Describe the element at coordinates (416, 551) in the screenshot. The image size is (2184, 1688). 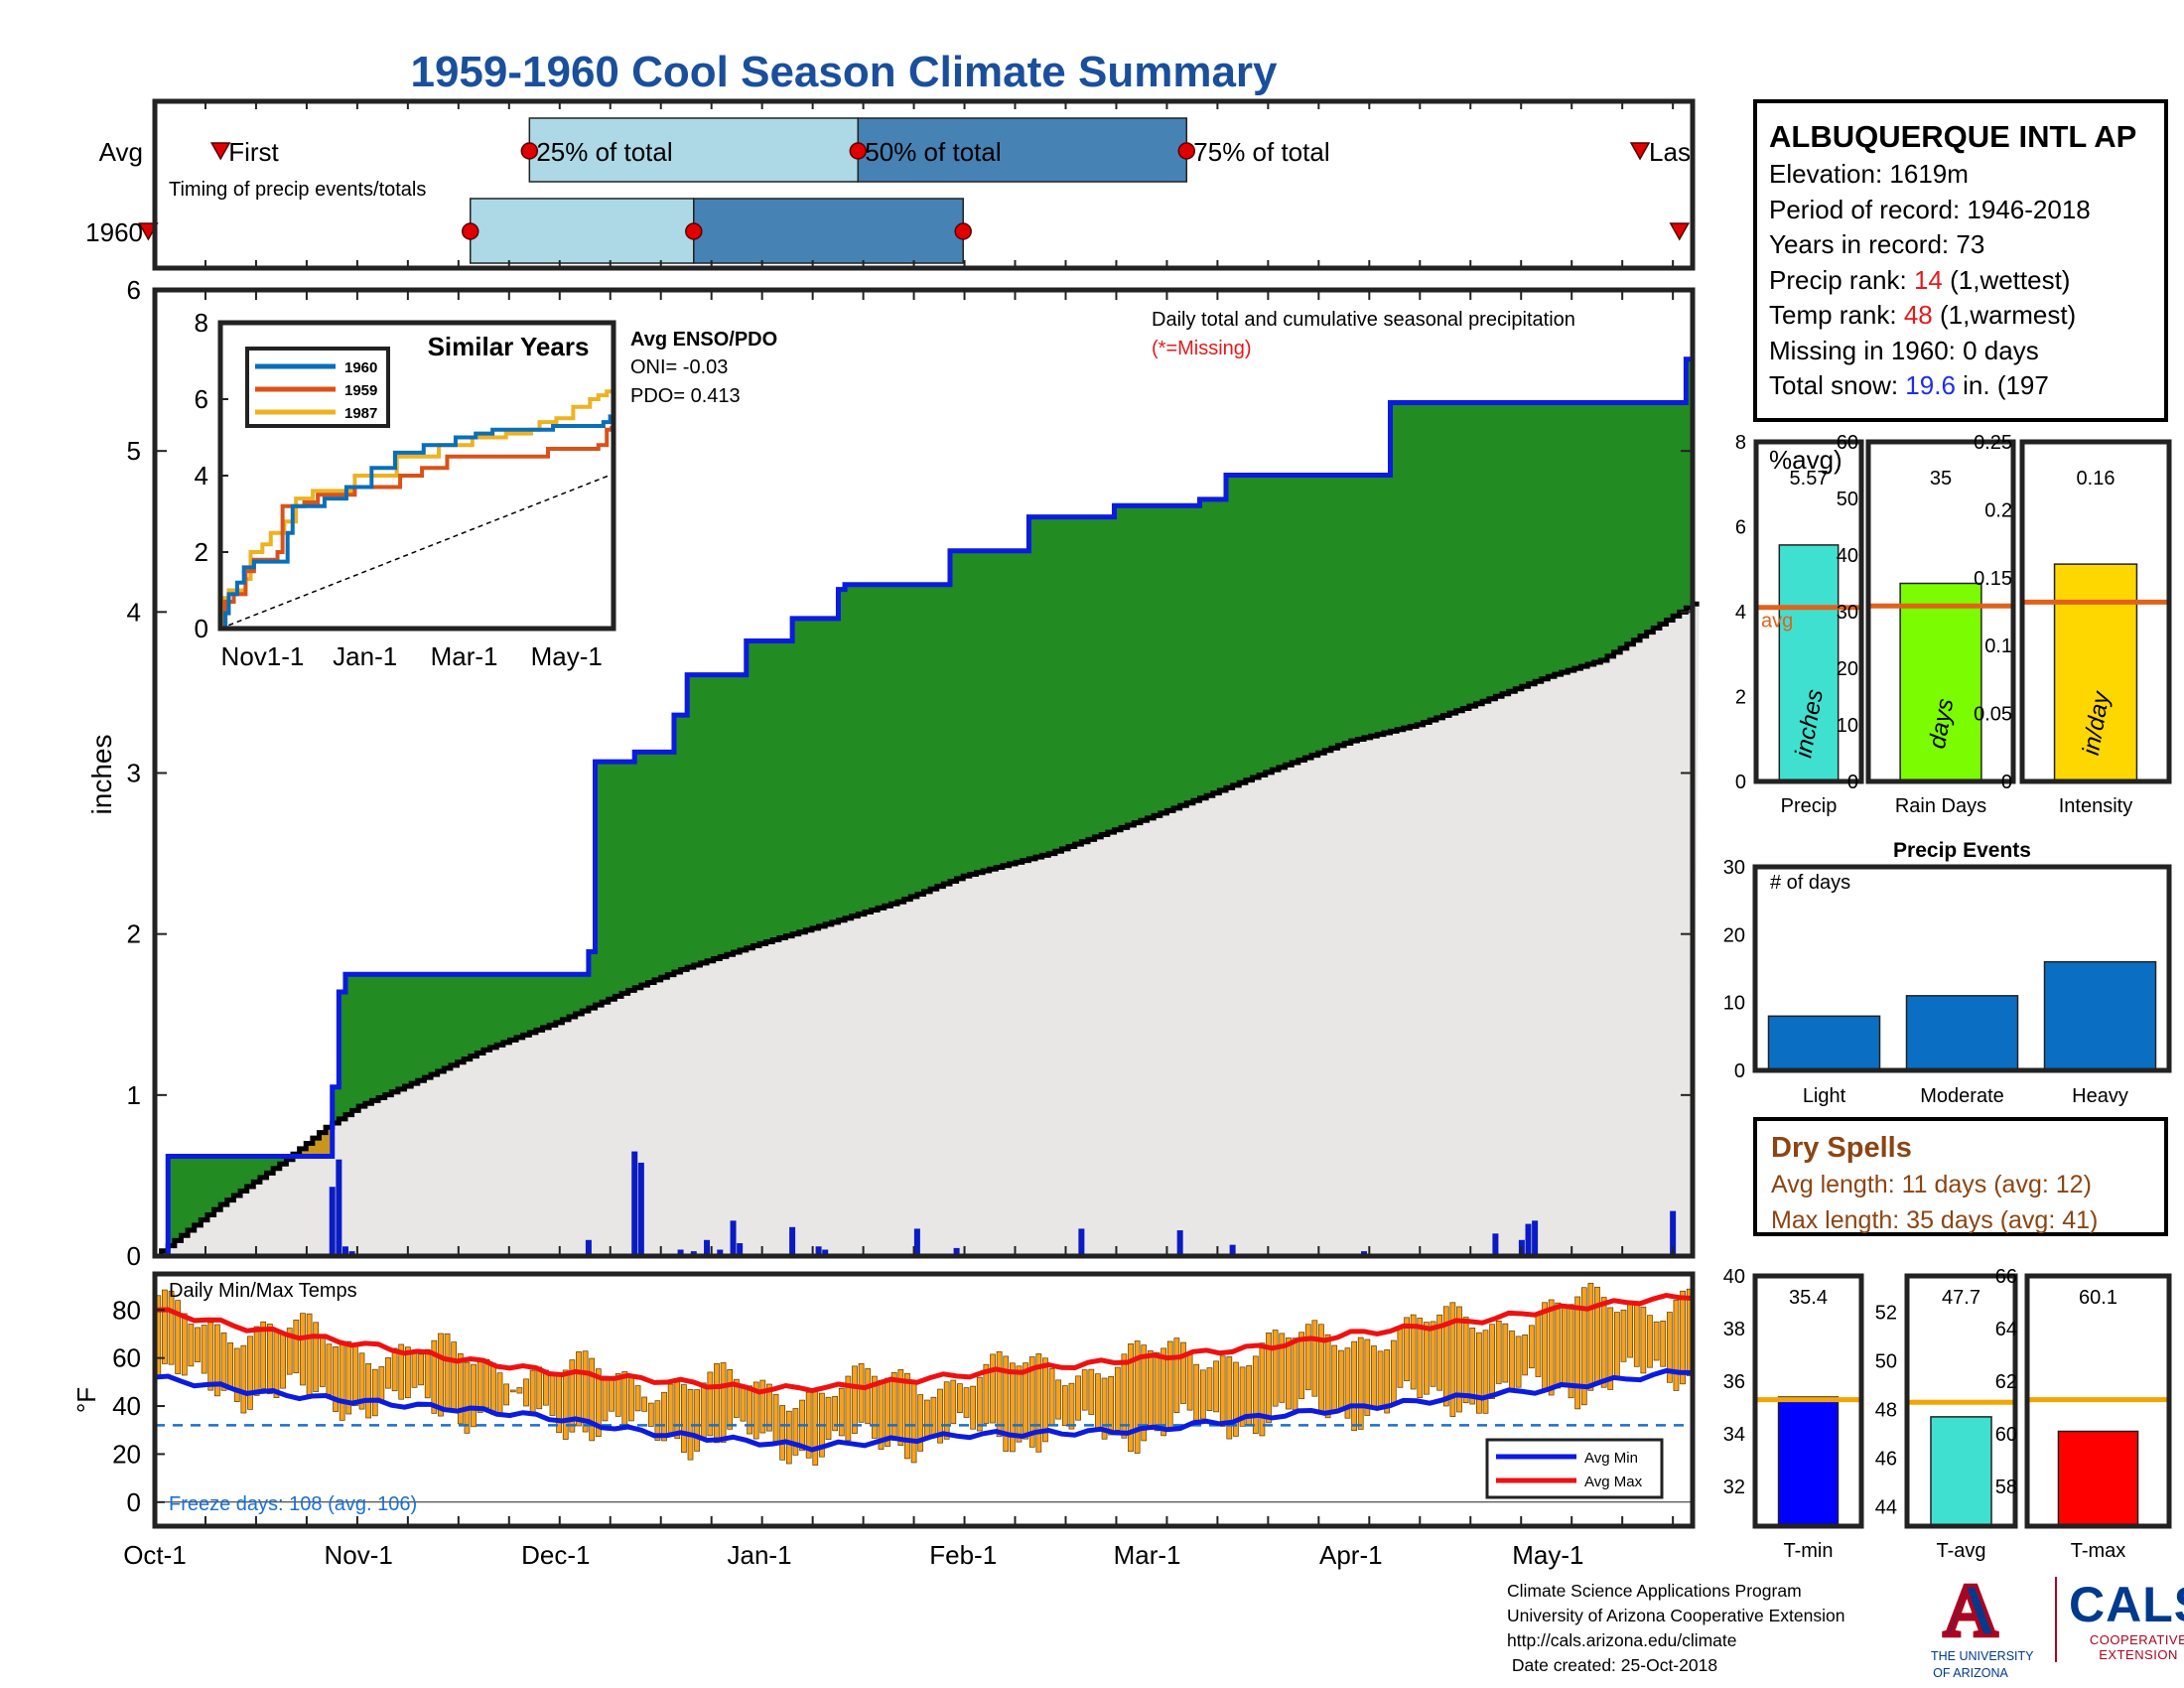
I see `inset-avg-line` at that location.